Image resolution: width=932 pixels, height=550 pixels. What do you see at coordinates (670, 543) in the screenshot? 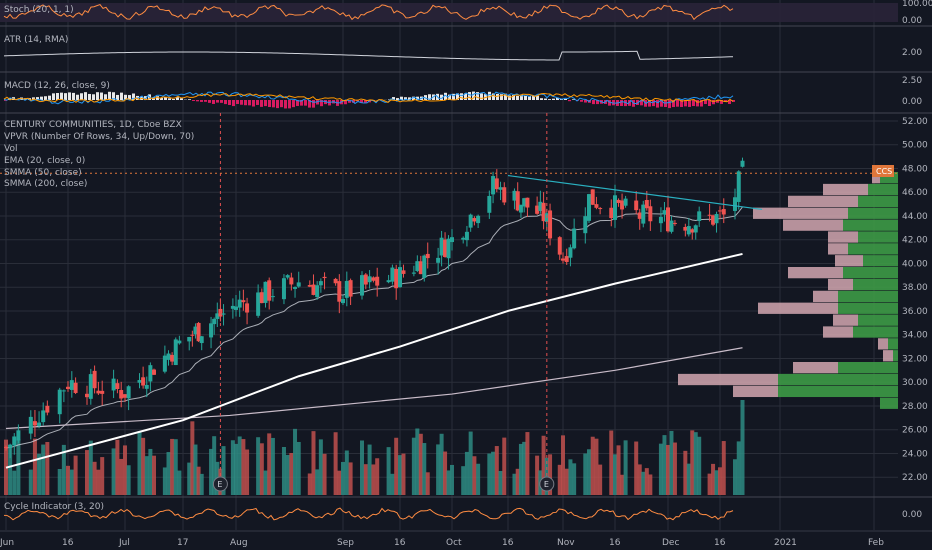
I see `time-tick-label: Dec` at bounding box center [670, 543].